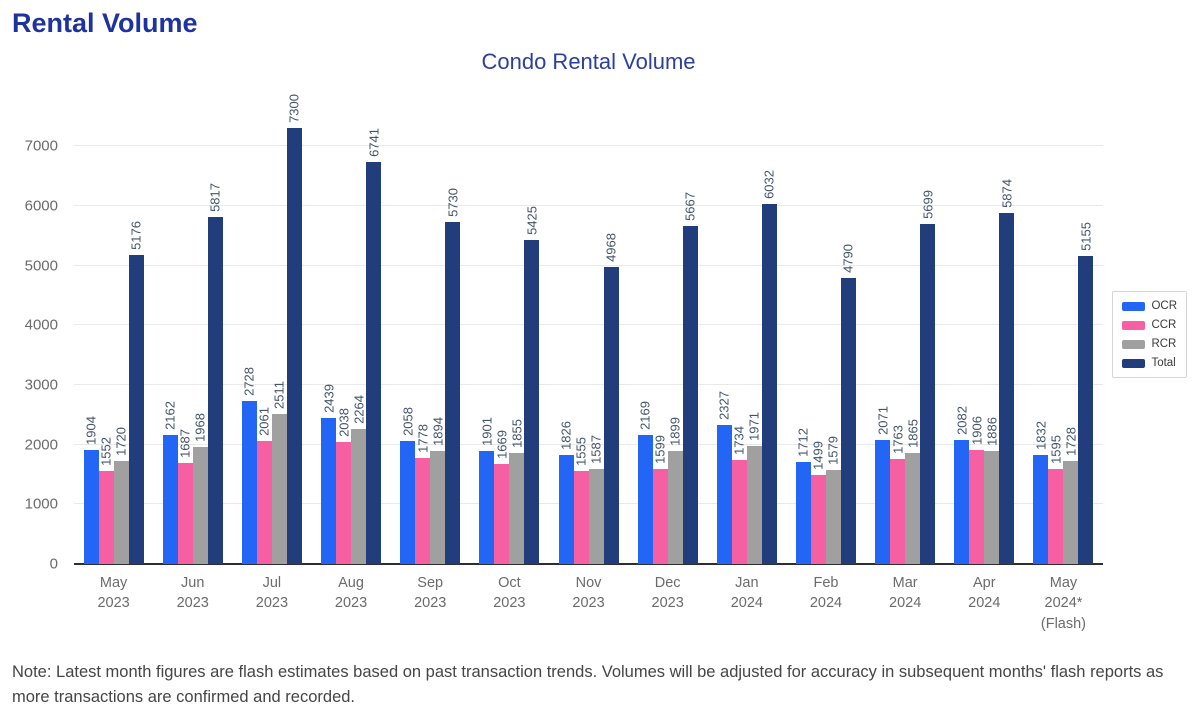  What do you see at coordinates (1149, 325) in the screenshot?
I see `legend-item-ccr: CCR` at bounding box center [1149, 325].